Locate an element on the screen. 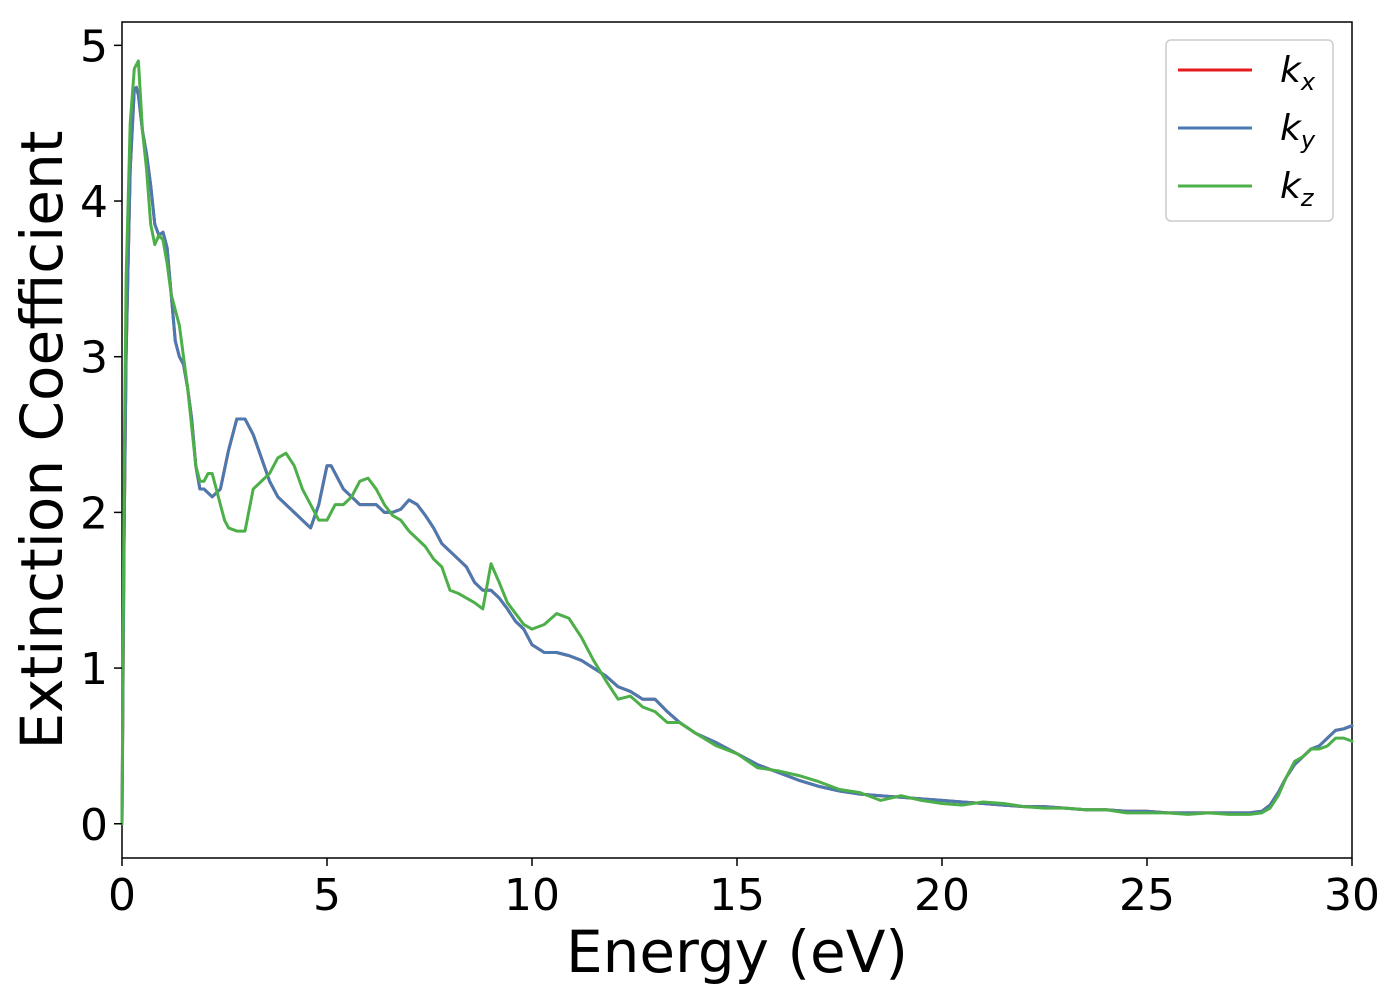 The image size is (1400, 1000). y-tick-label: 3 is located at coordinates (94, 358).